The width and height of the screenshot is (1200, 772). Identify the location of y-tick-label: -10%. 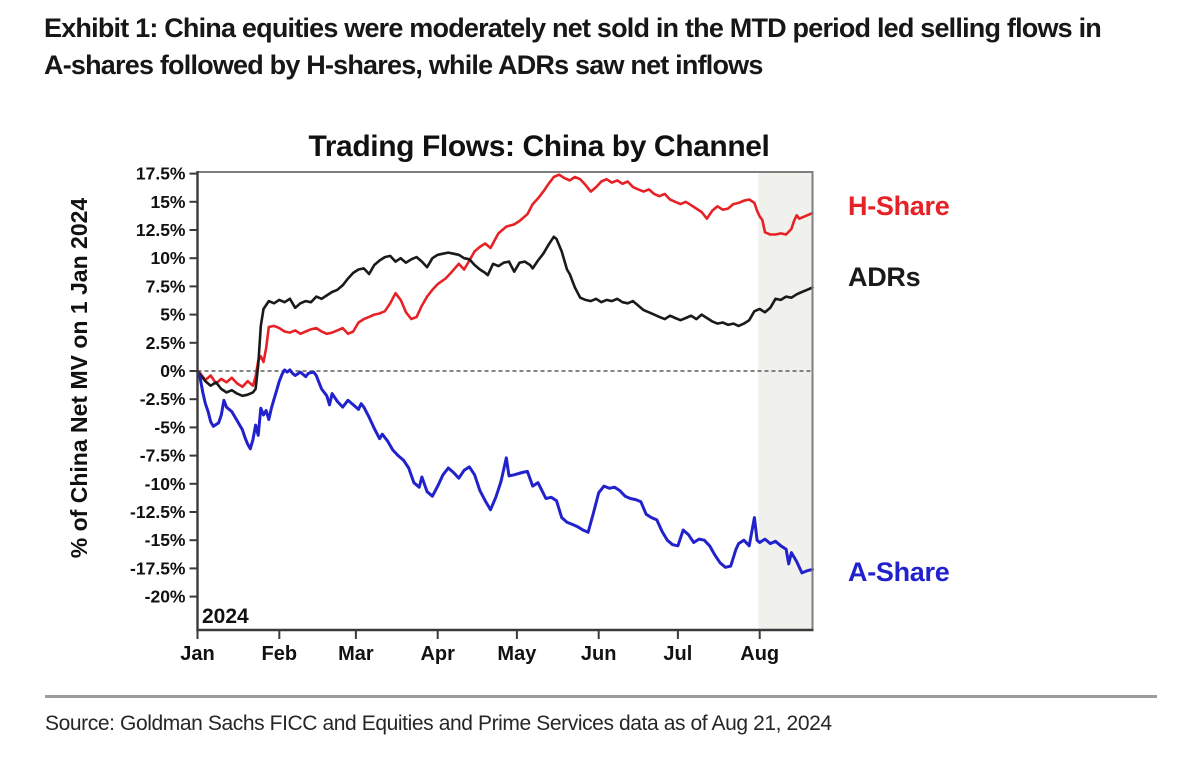
(165, 484).